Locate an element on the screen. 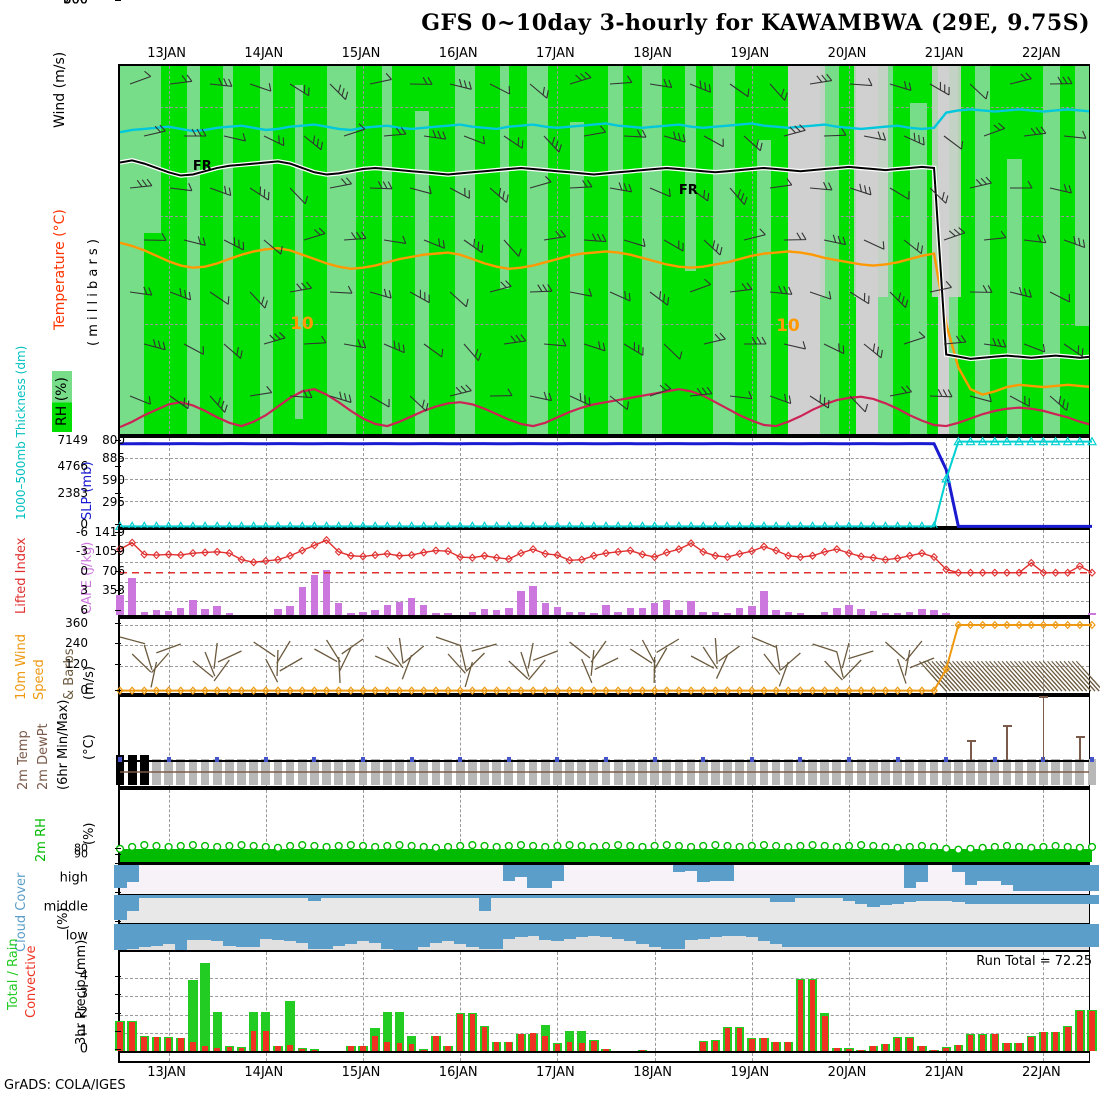 Image resolution: width=1100 pixels, height=1100 pixels. date-tick-label: 15JAN is located at coordinates (361, 53).